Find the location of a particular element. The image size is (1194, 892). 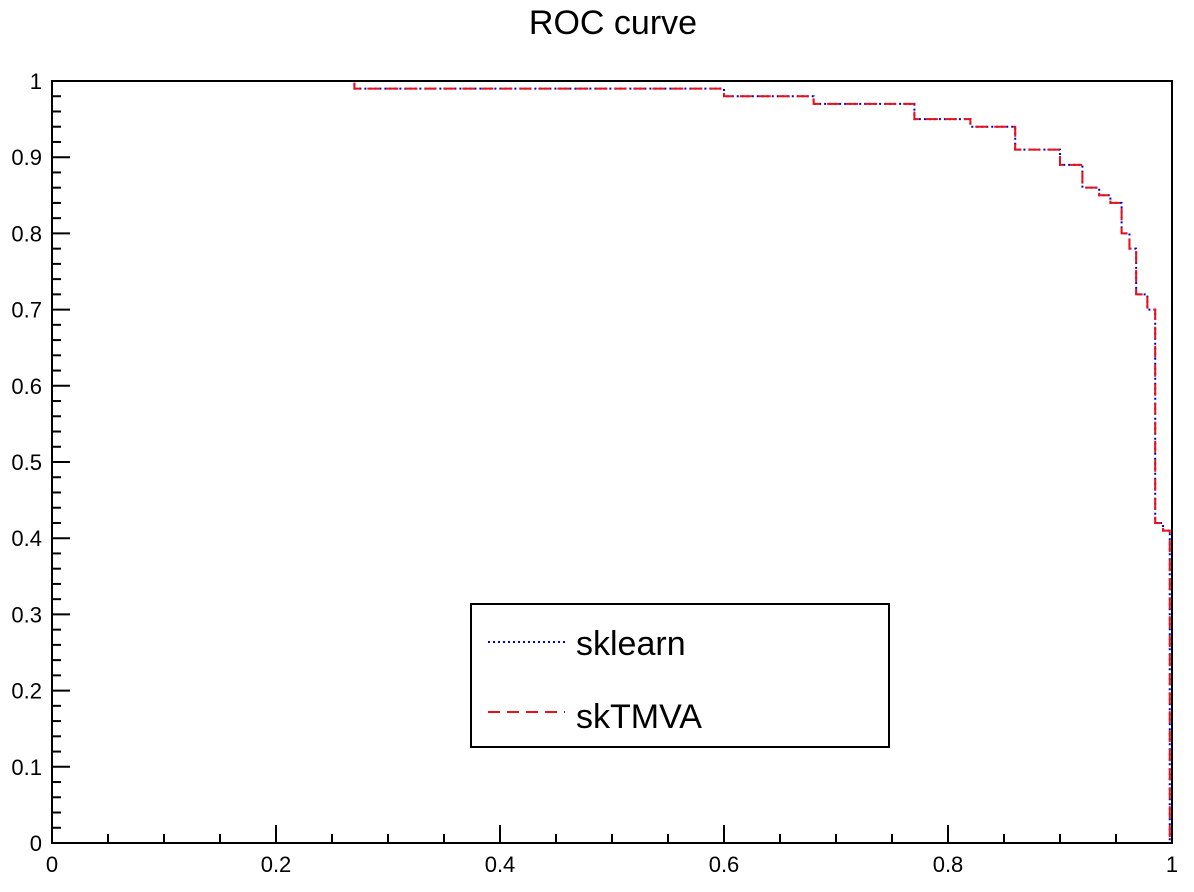

x-tick-label: 0.4 is located at coordinates (500, 864).